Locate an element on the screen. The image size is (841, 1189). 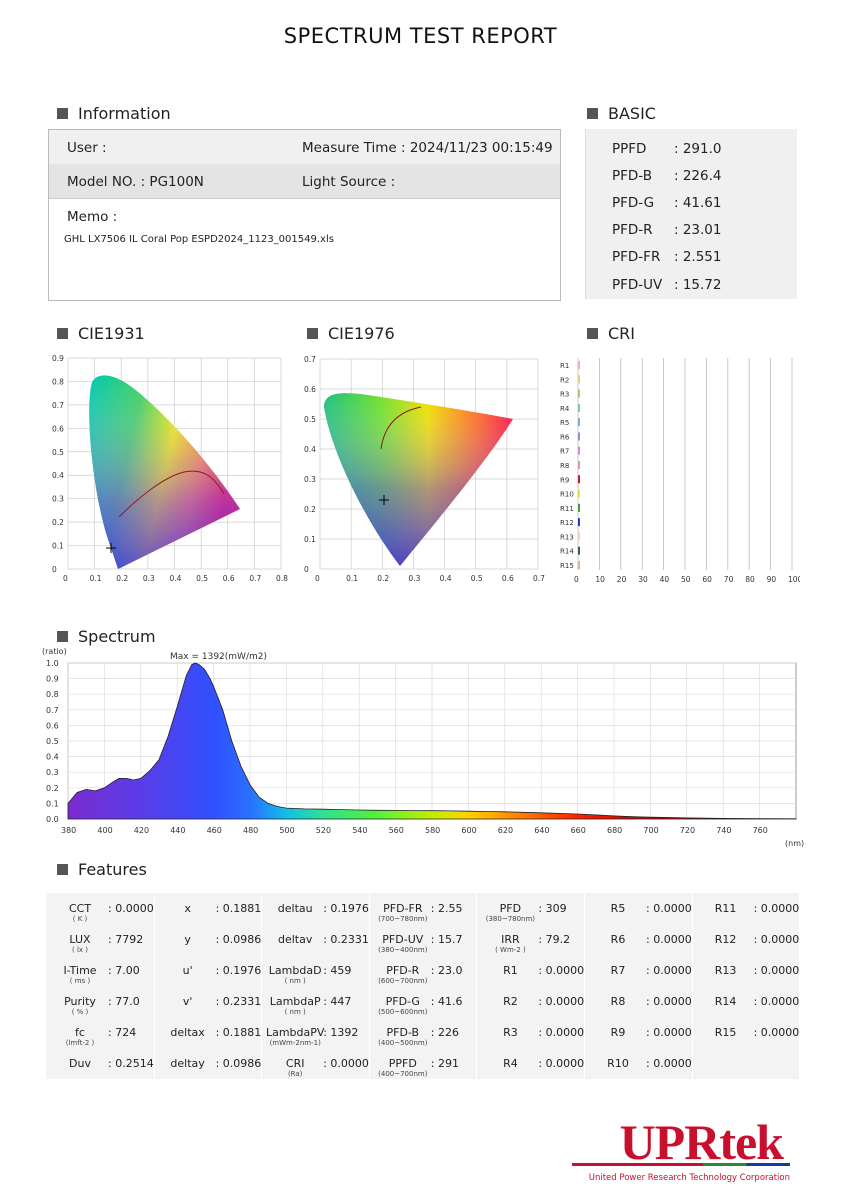
feature-label: CRI is located at coordinates (295, 1063).